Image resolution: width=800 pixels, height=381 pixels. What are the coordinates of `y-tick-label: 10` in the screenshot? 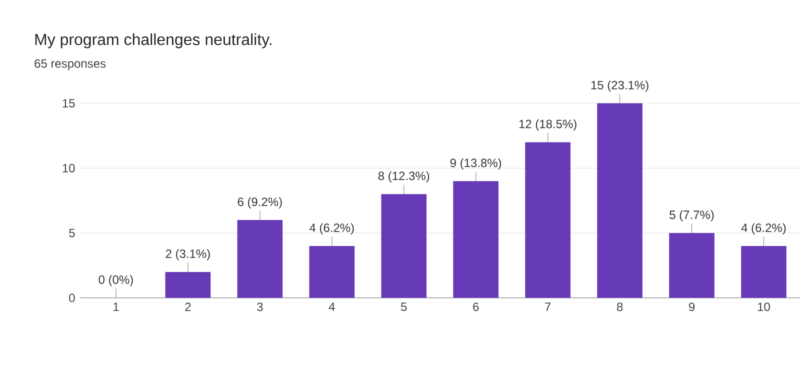 It's located at (68, 168).